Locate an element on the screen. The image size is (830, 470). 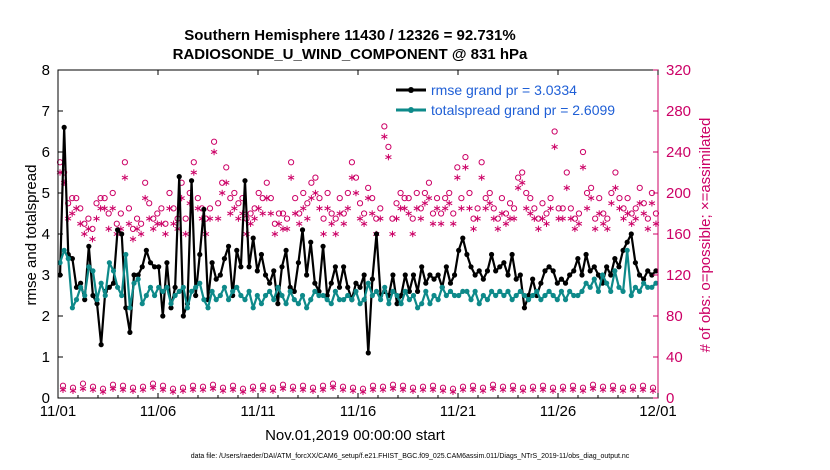
y-tick-label: 2 is located at coordinates (46, 316).